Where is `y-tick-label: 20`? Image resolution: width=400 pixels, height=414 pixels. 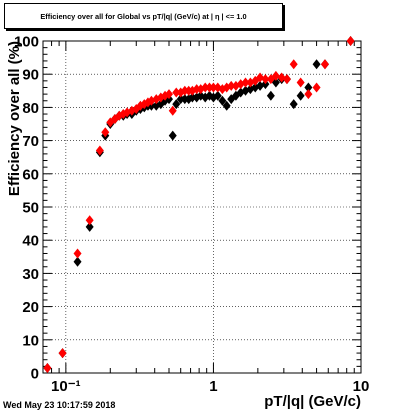
y-tick-label: 20 is located at coordinates (30, 307).